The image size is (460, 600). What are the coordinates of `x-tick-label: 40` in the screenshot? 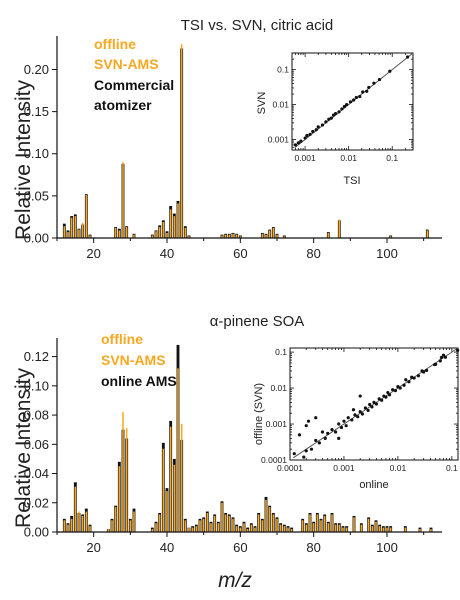 It's located at (167, 547).